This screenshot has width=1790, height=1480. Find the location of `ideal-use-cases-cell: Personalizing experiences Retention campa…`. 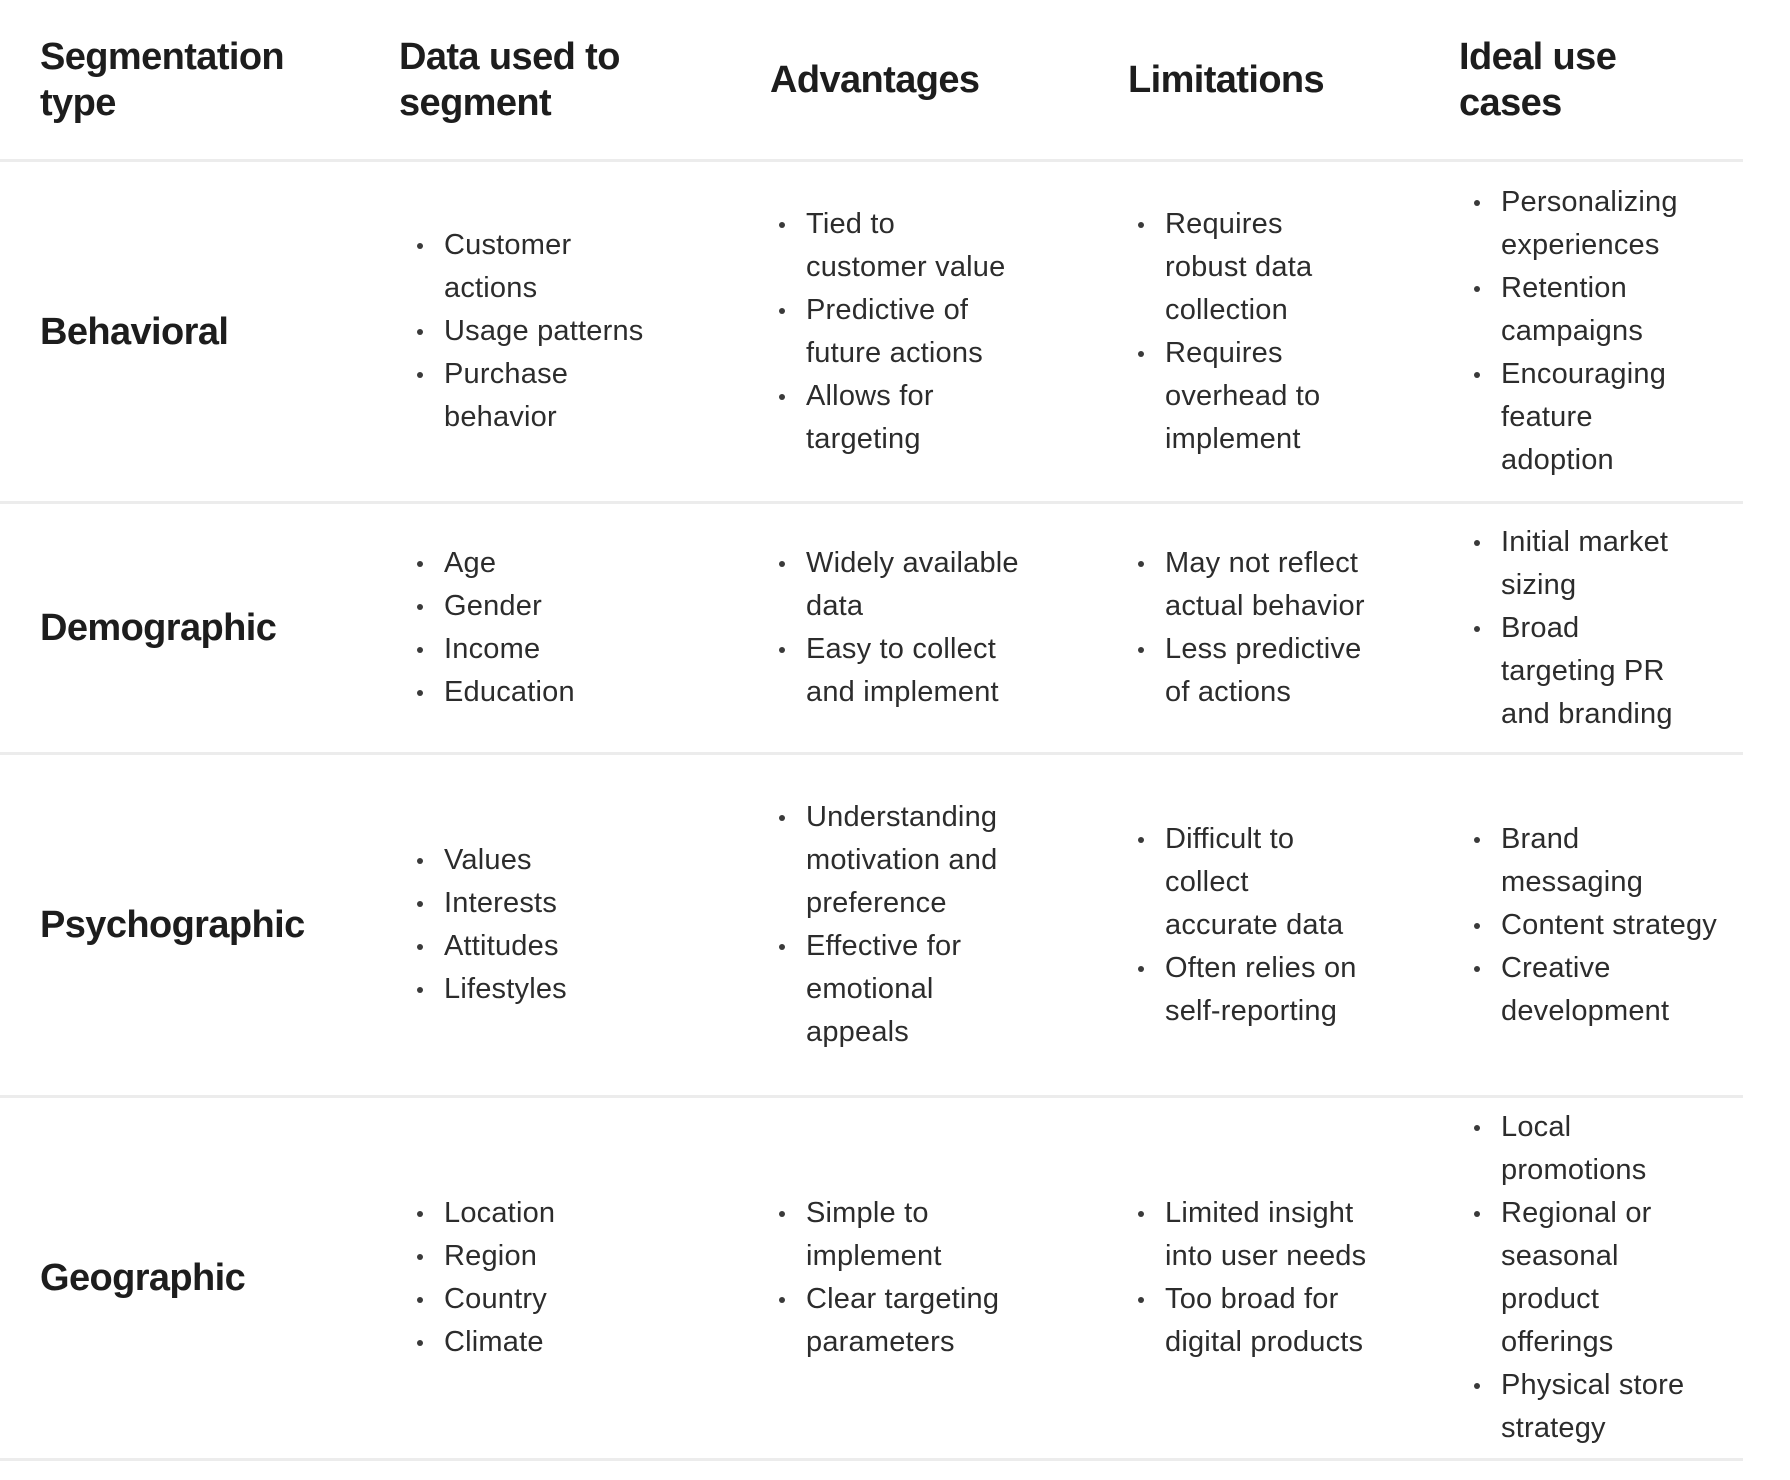

ideal-use-cases-cell: Personalizing experiences Retention campa… is located at coordinates (1601, 331).